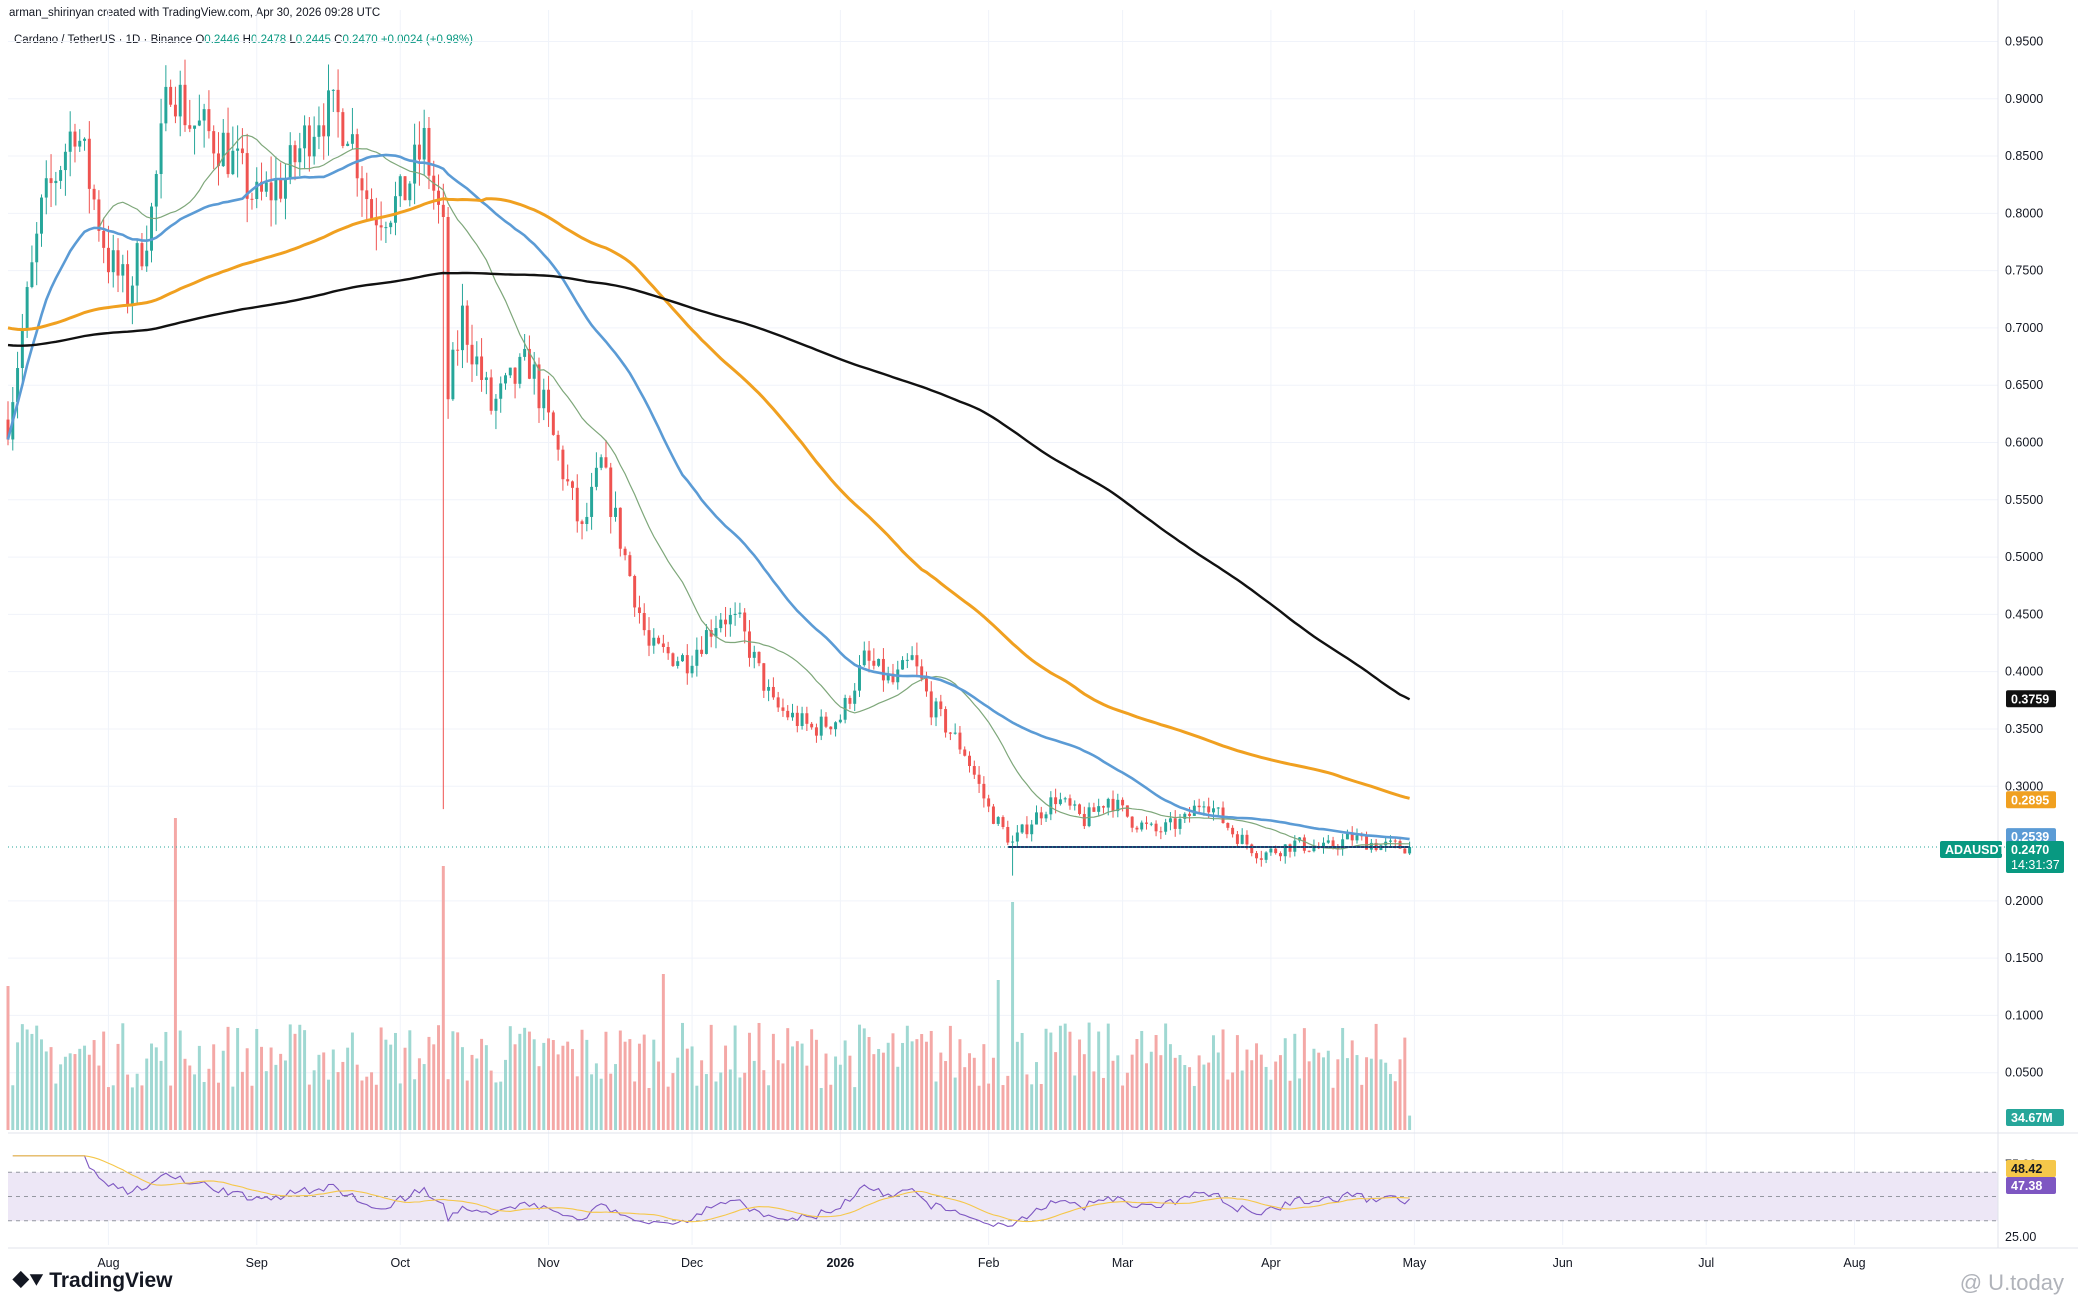 The height and width of the screenshot is (1311, 2078). What do you see at coordinates (840, 1263) in the screenshot?
I see `time-tick-label: 2026` at bounding box center [840, 1263].